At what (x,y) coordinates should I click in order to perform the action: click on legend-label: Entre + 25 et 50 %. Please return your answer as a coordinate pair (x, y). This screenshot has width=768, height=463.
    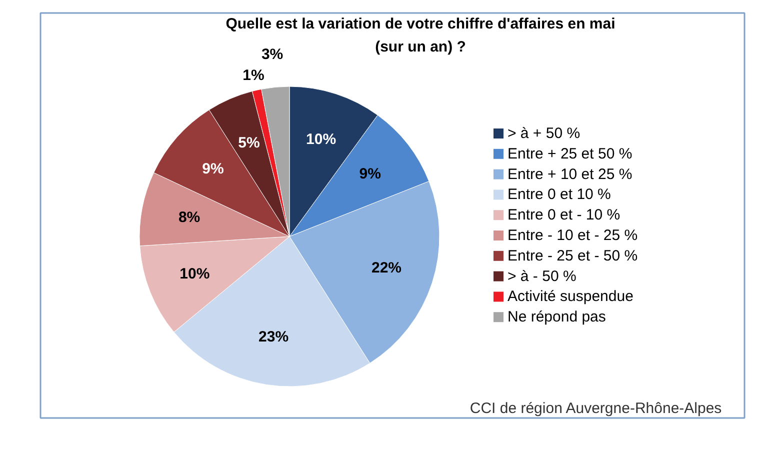
    Looking at the image, I should click on (570, 153).